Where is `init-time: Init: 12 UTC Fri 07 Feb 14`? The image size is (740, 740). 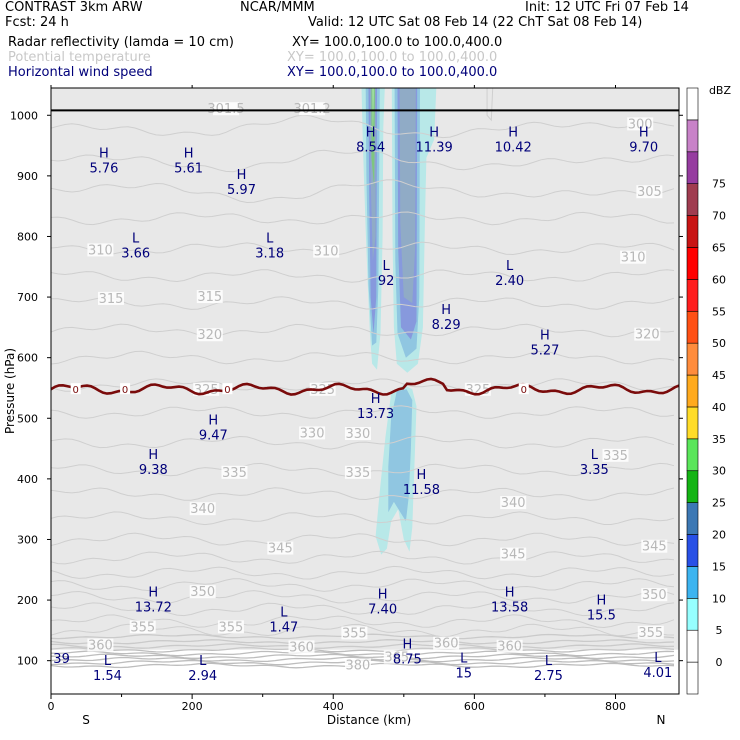 init-time: Init: 12 UTC Fri 07 Feb 14 is located at coordinates (607, 7).